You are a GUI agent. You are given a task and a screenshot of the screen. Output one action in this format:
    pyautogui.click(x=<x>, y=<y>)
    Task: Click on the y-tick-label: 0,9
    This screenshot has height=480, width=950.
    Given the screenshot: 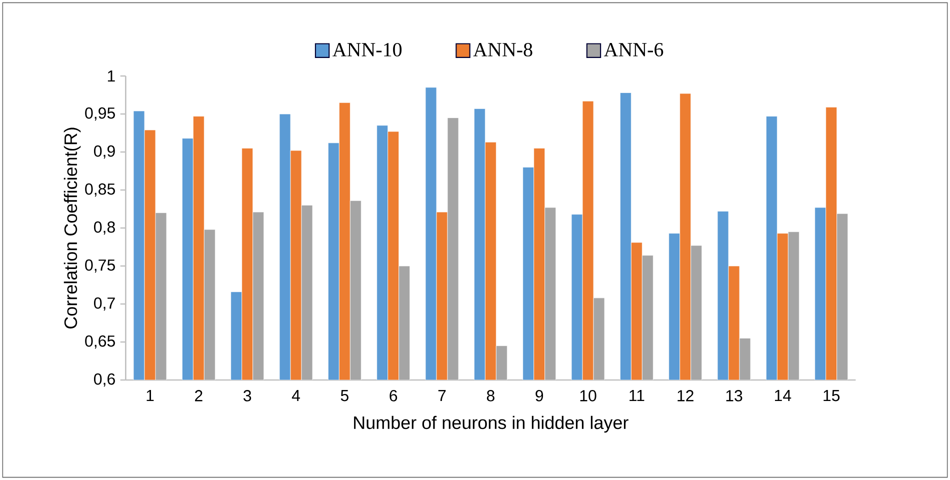 What is the action you would take?
    pyautogui.click(x=104, y=152)
    